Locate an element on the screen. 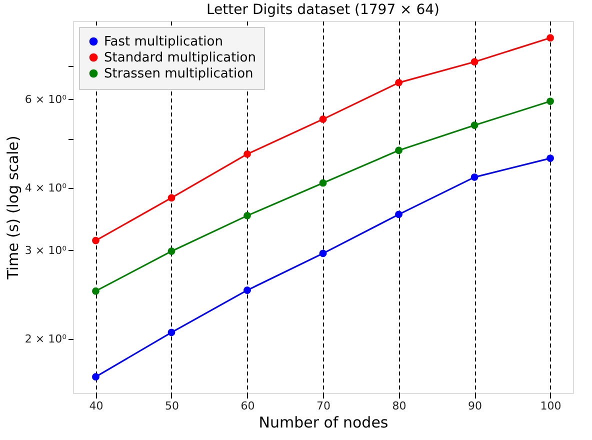 The height and width of the screenshot is (440, 592). legend-label: Fast multiplication is located at coordinates (163, 42).